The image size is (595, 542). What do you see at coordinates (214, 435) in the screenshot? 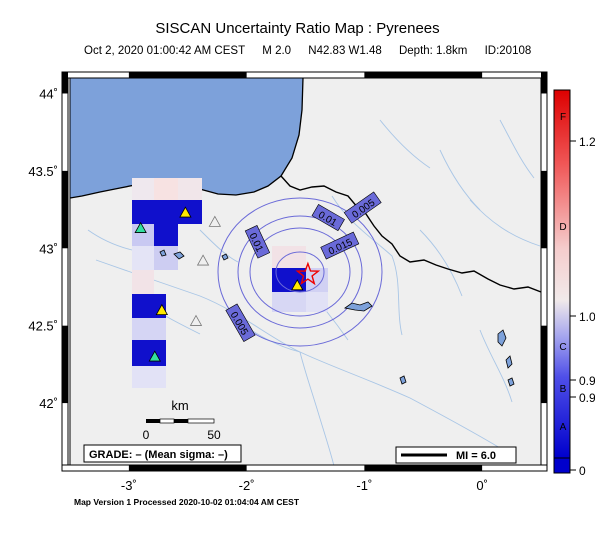
I see `scale-bar-end: 50` at bounding box center [214, 435].